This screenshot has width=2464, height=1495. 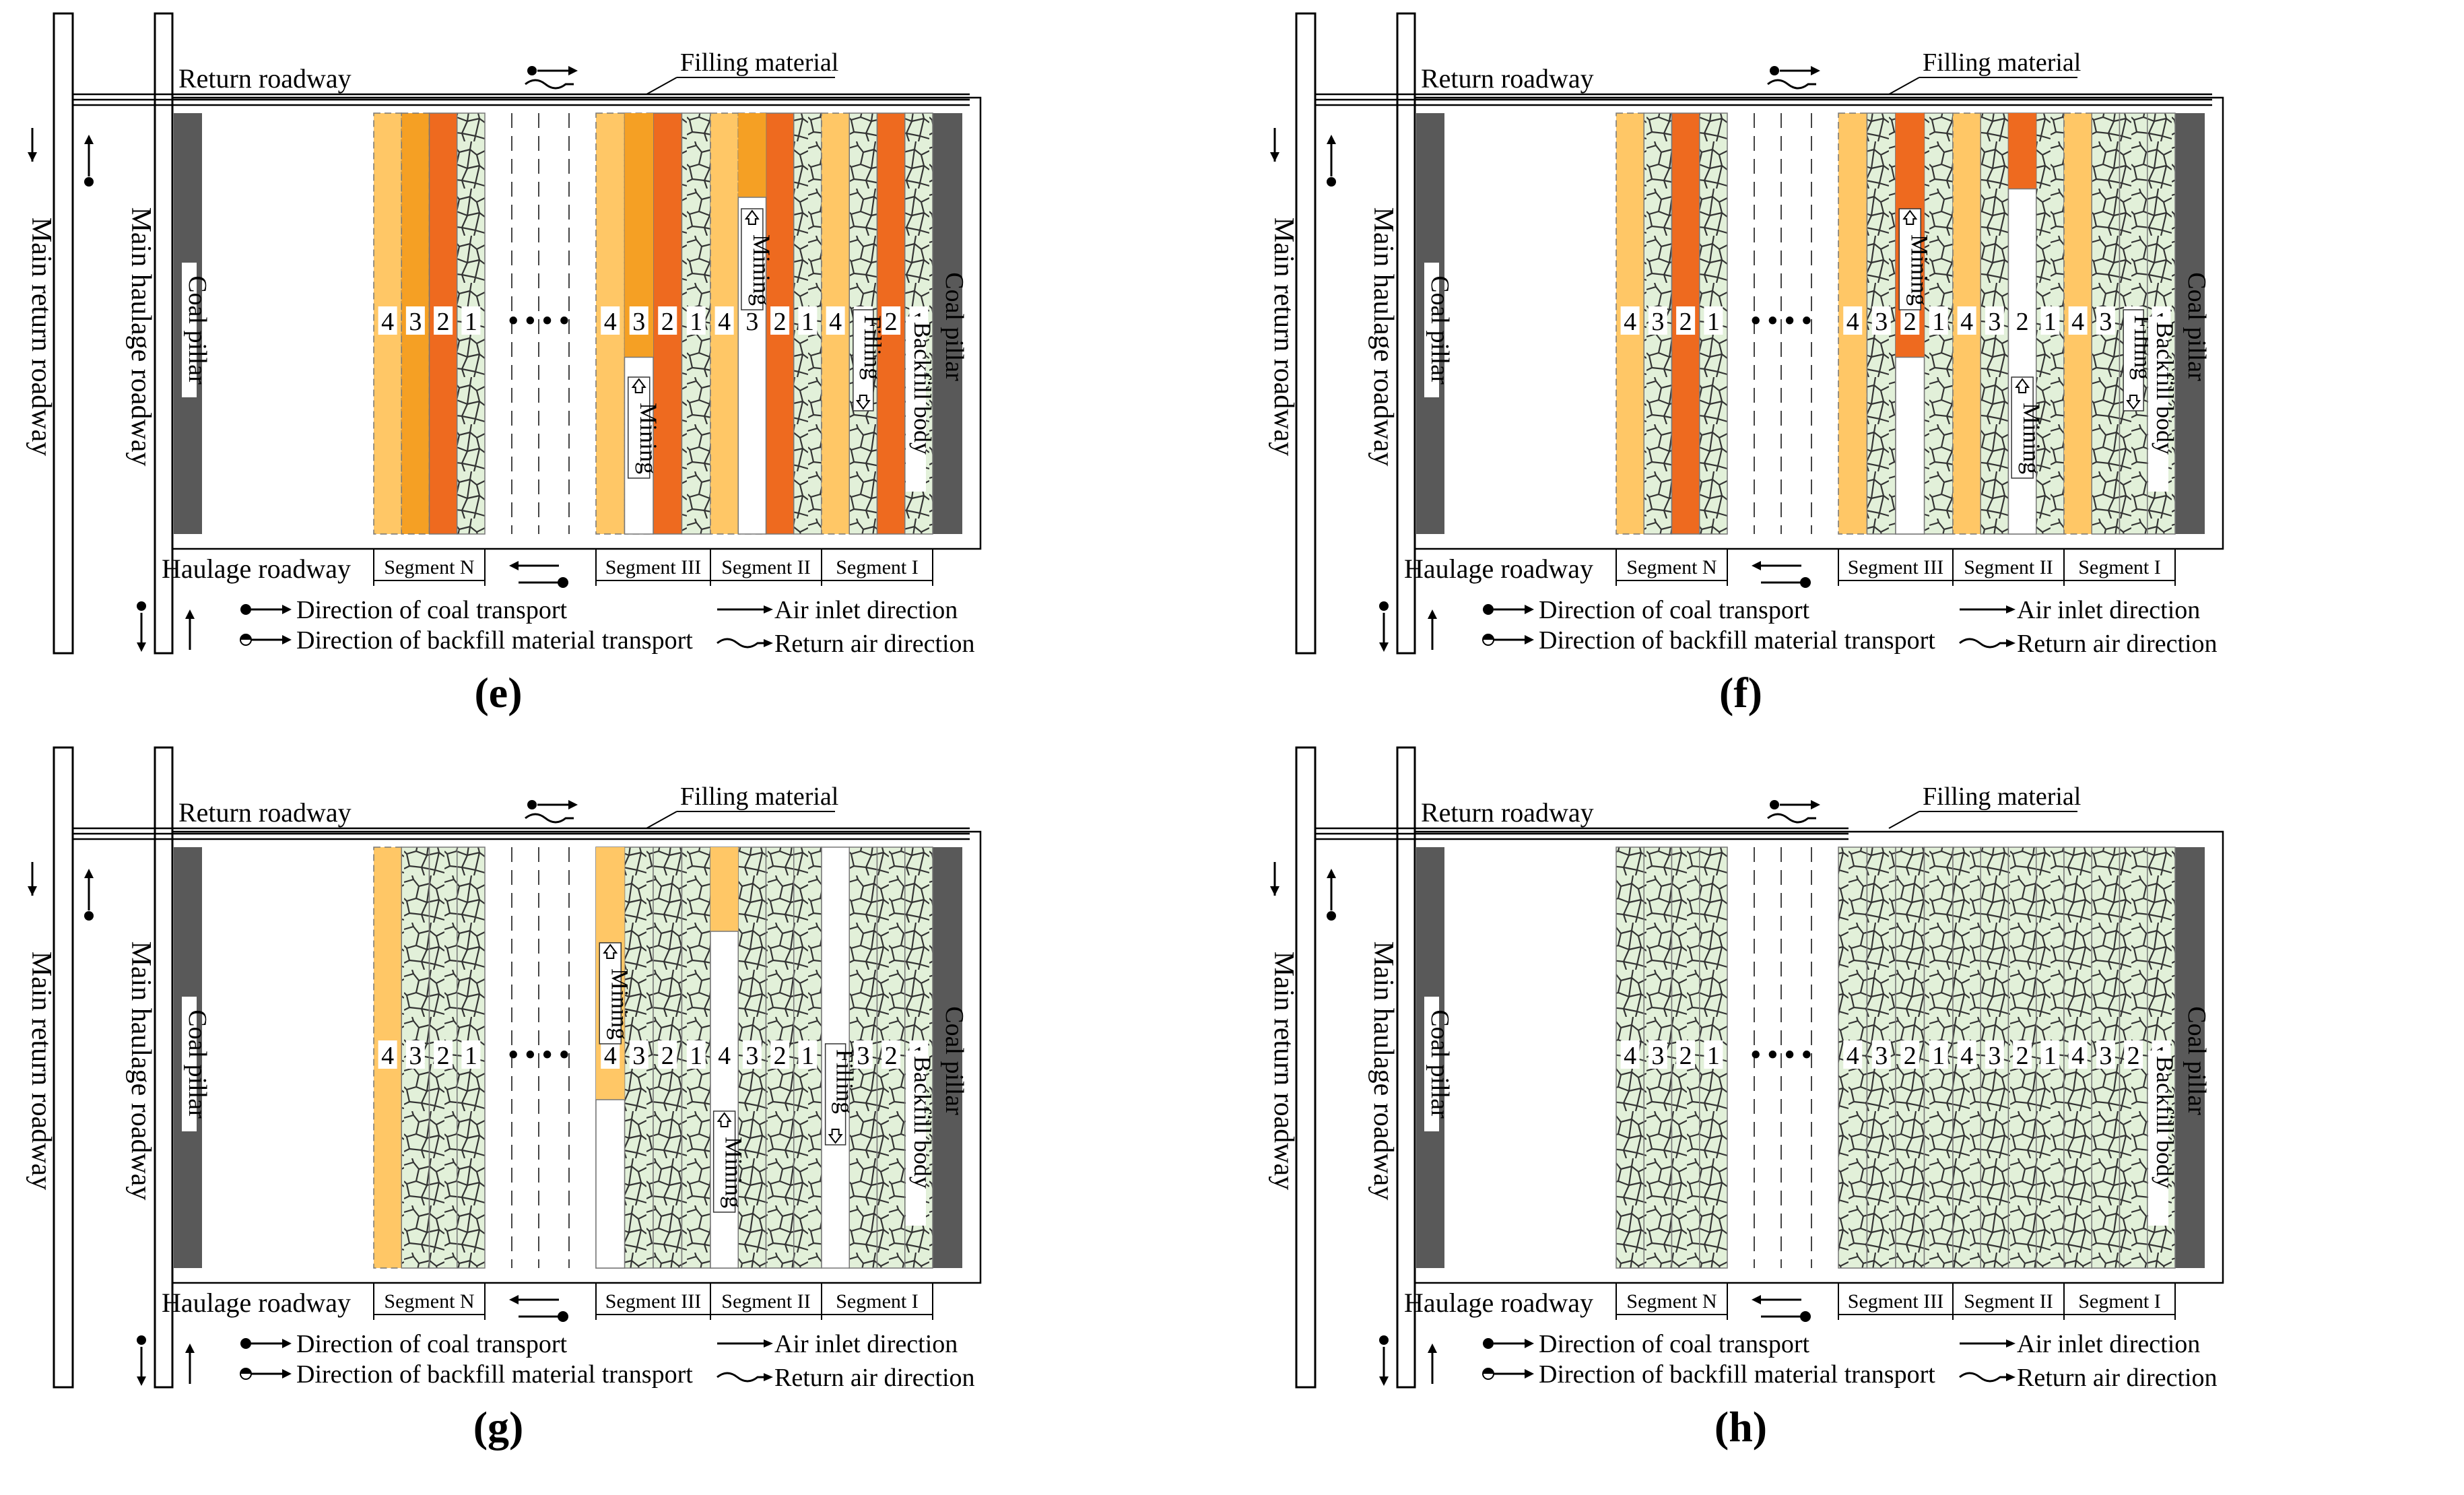 I want to click on strip-number-III-0: 4, so click(x=610, y=322).